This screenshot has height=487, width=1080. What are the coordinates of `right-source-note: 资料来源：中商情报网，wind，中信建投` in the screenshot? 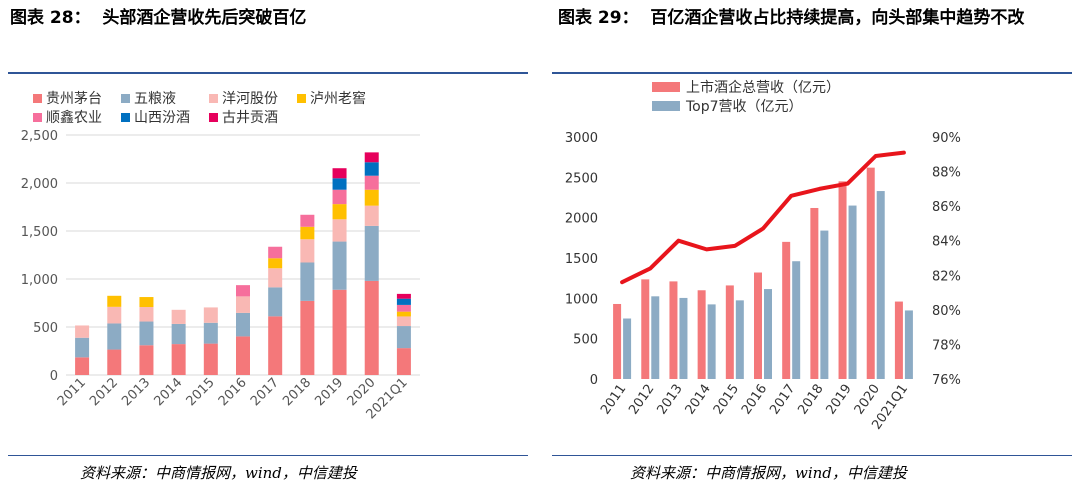 It's located at (768, 473).